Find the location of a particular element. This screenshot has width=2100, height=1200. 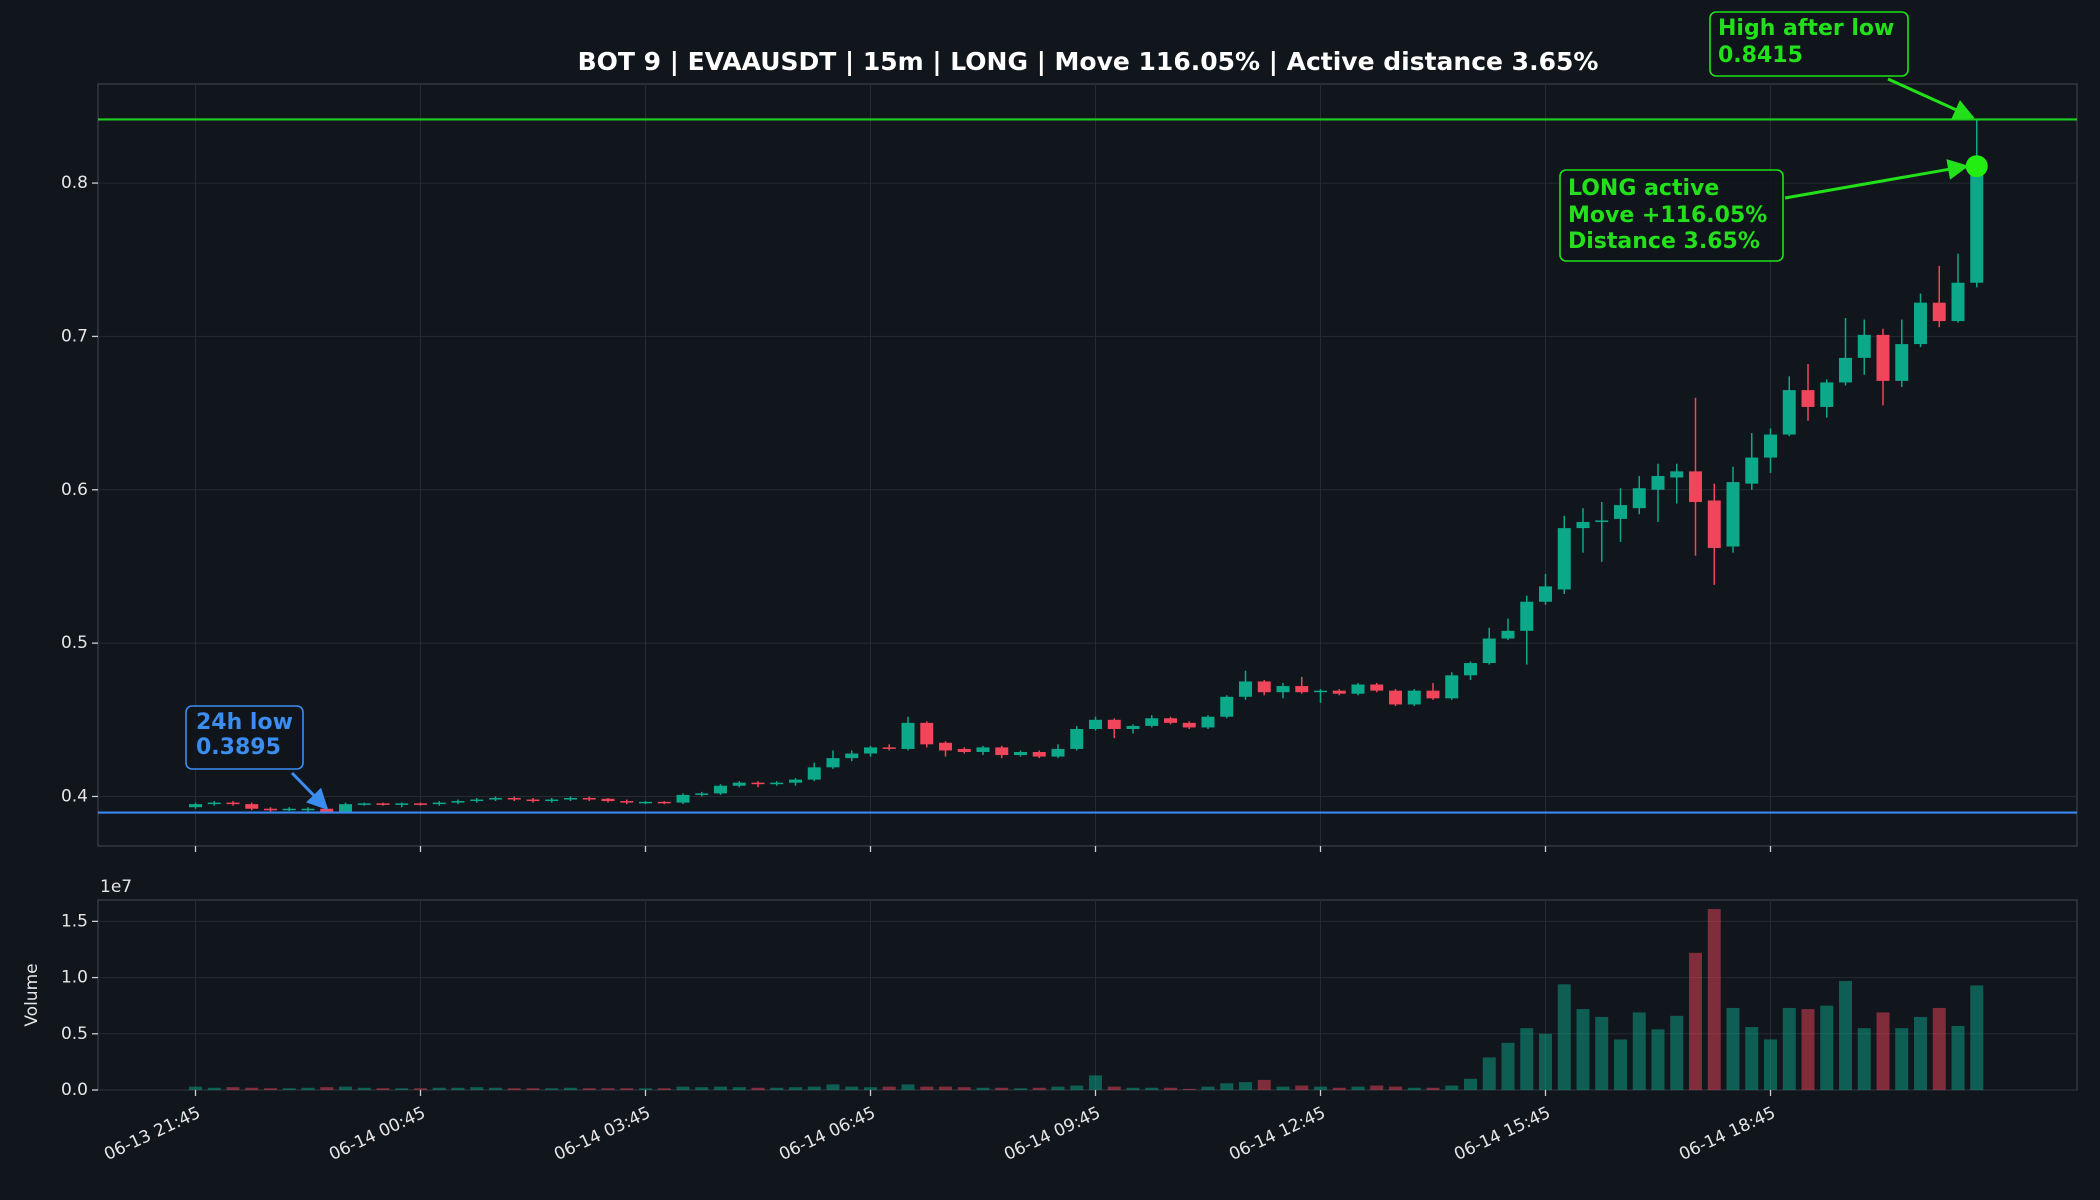

annotation-text: High after low is located at coordinates (1806, 28).